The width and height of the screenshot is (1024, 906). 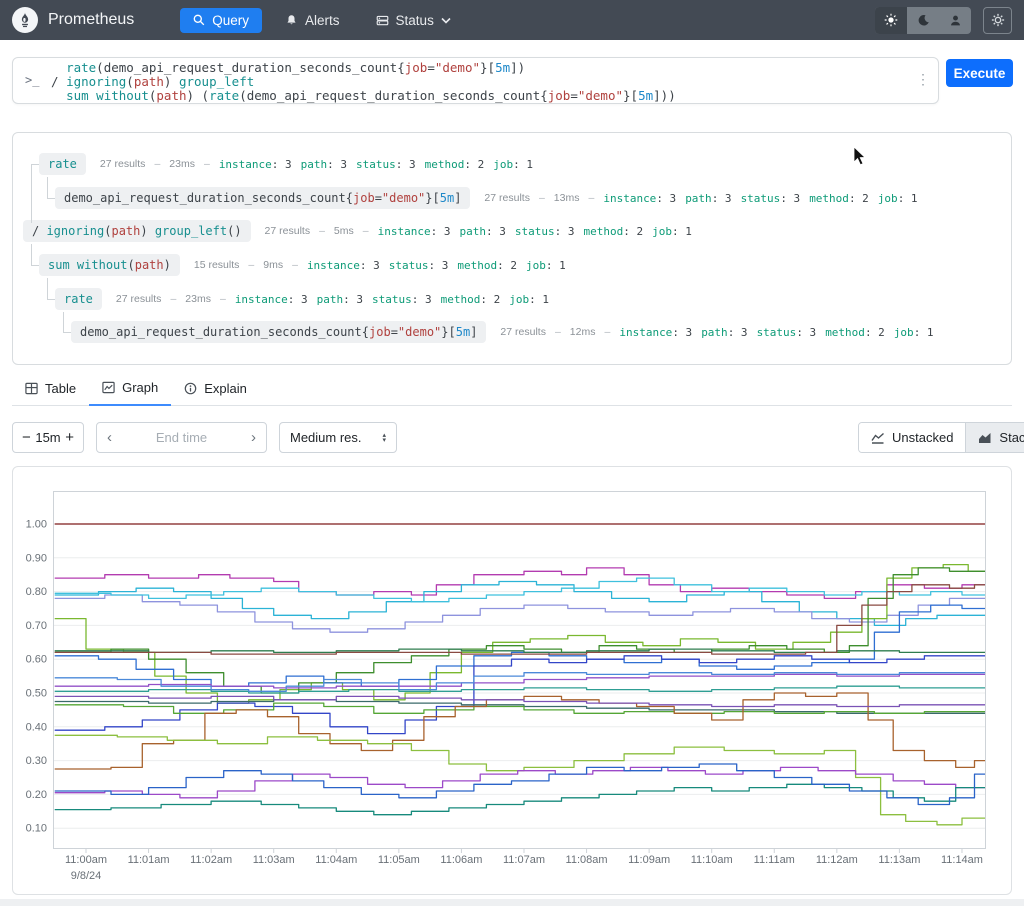 I want to click on execute-button: Execute, so click(x=979, y=73).